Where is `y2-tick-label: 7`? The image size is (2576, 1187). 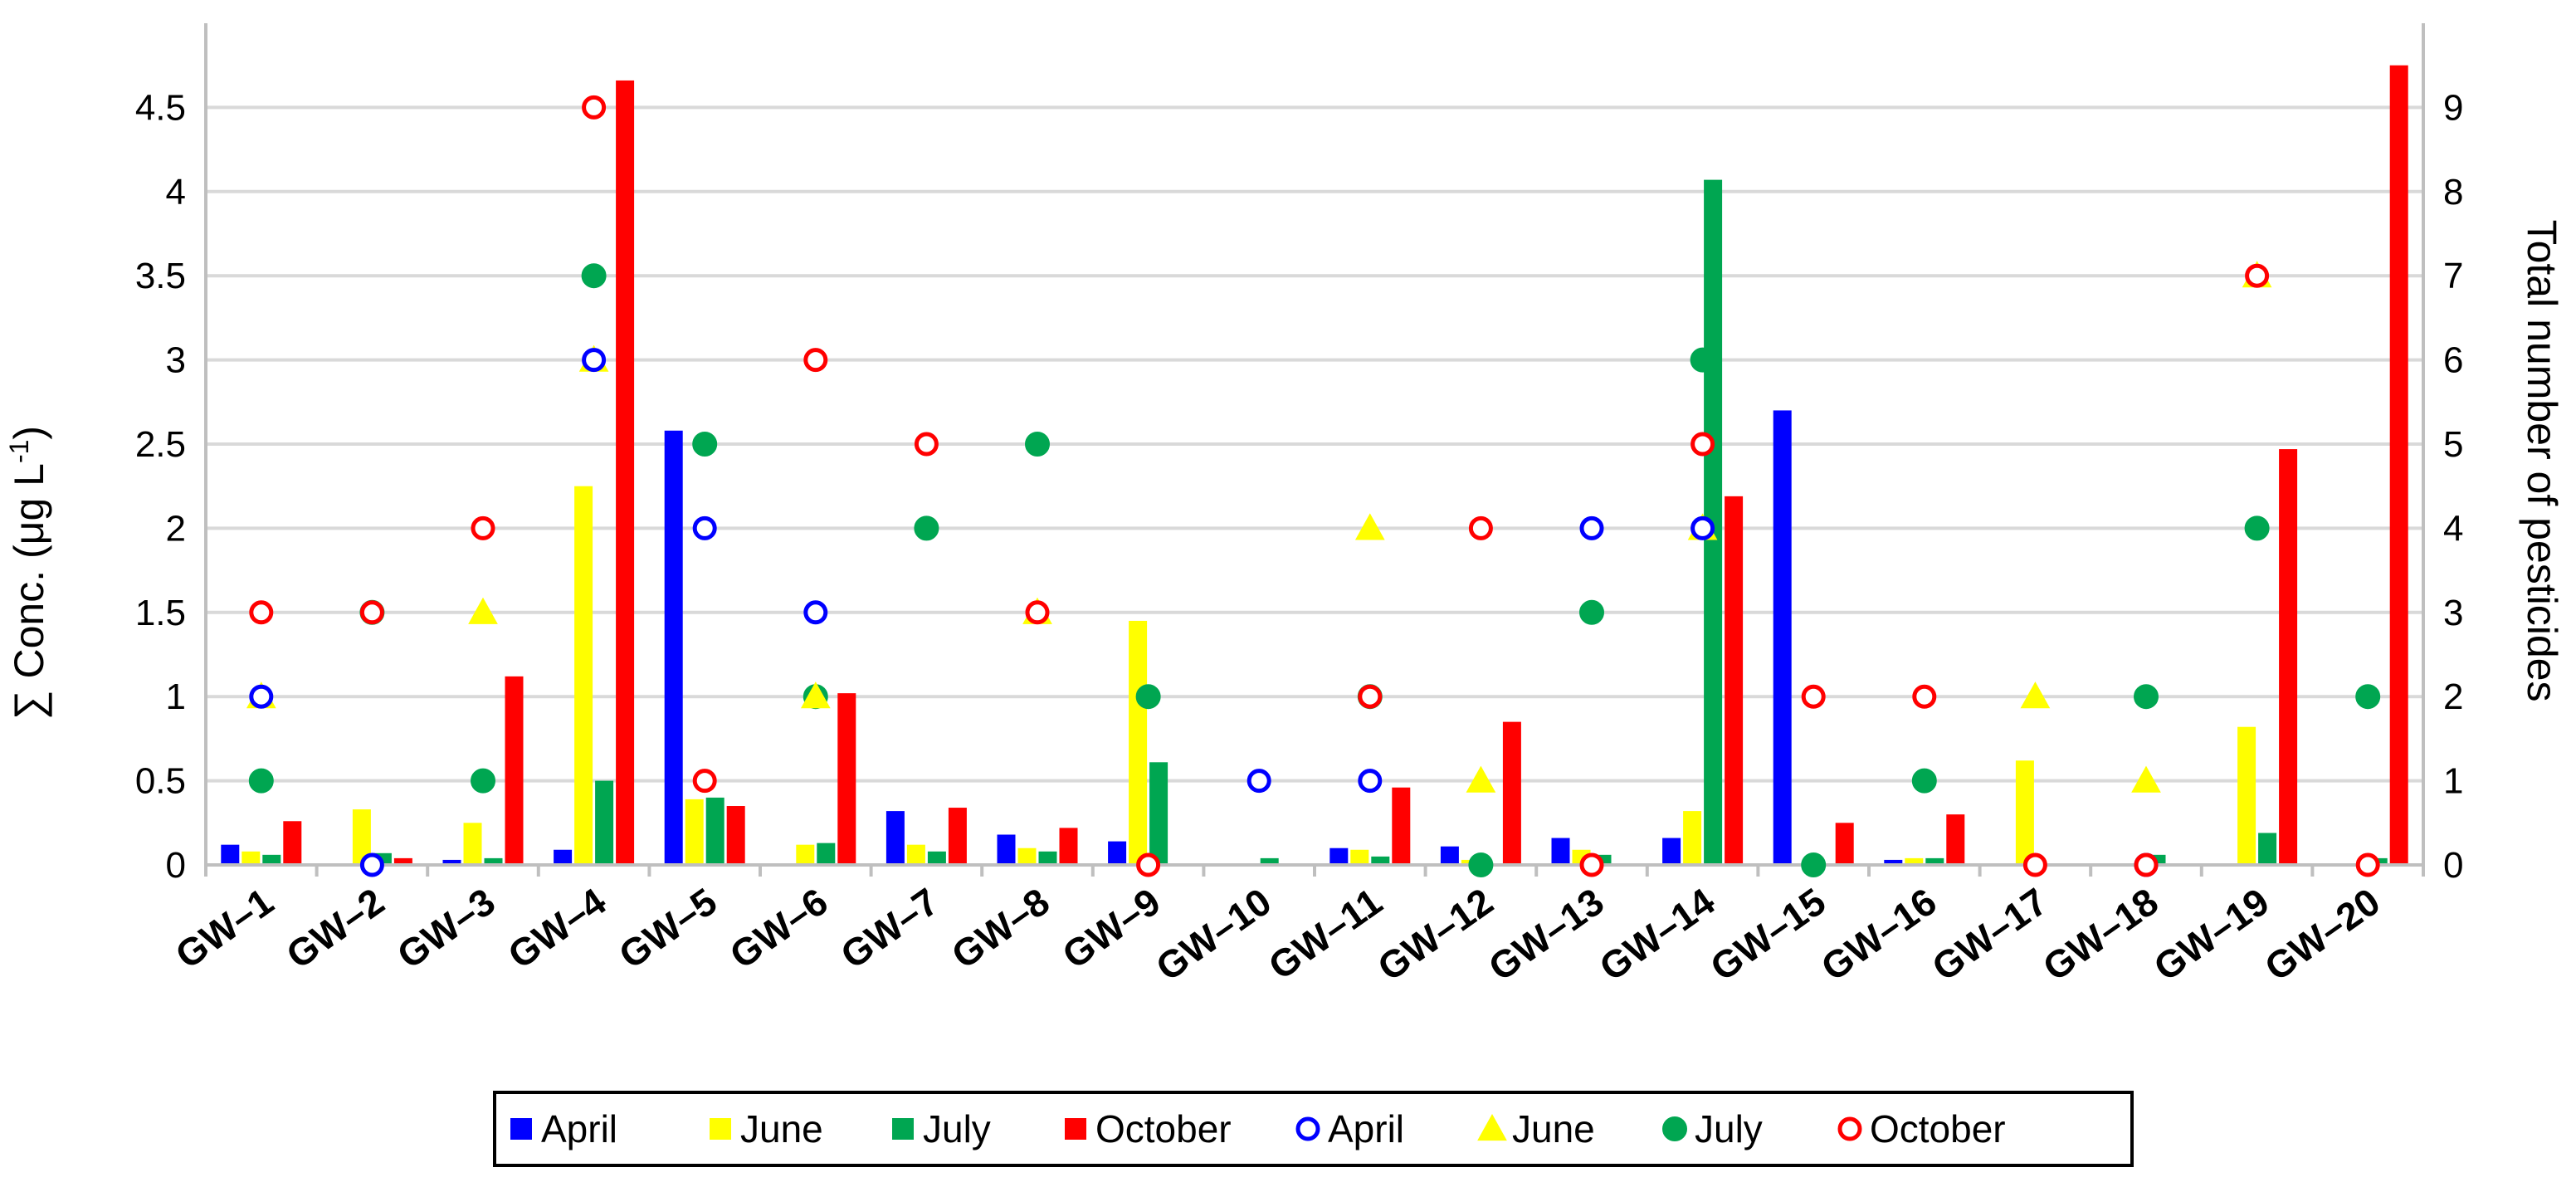
y2-tick-label: 7 is located at coordinates (2453, 276).